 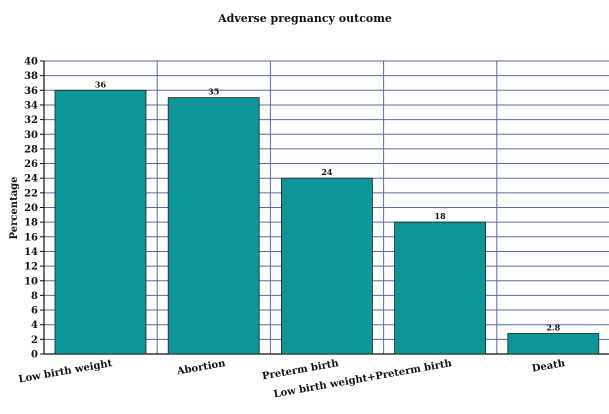 I want to click on y-tick-label: 14, so click(x=31, y=252).